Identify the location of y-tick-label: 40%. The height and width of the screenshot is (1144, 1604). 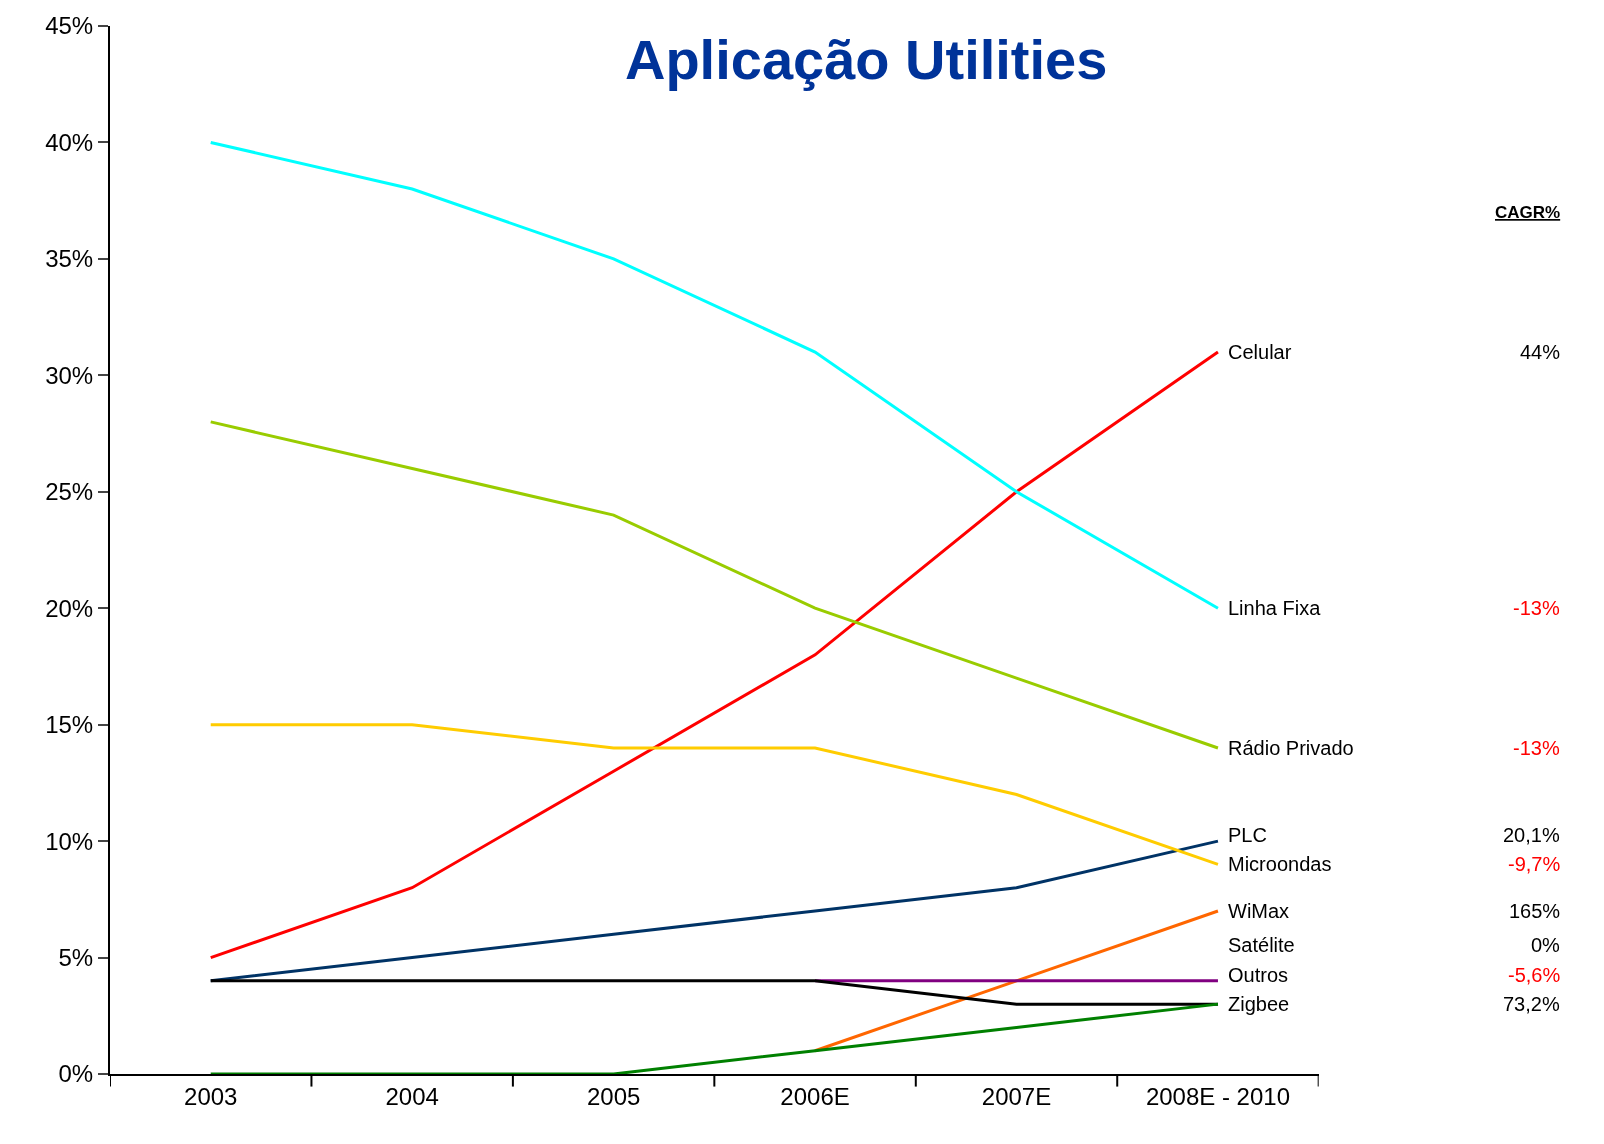
(69, 142).